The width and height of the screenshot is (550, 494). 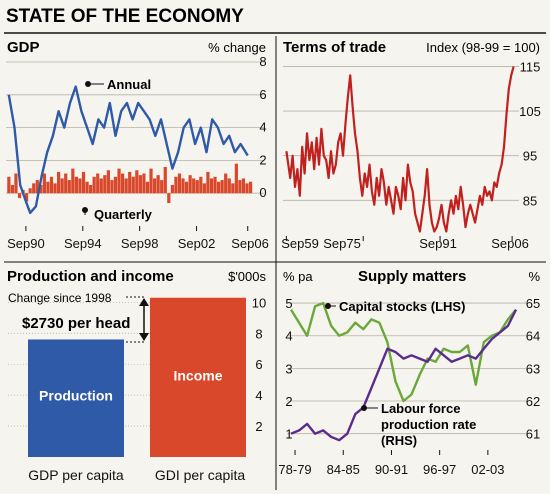 I want to click on tot-y-tick-label: 115, so click(x=530, y=66).